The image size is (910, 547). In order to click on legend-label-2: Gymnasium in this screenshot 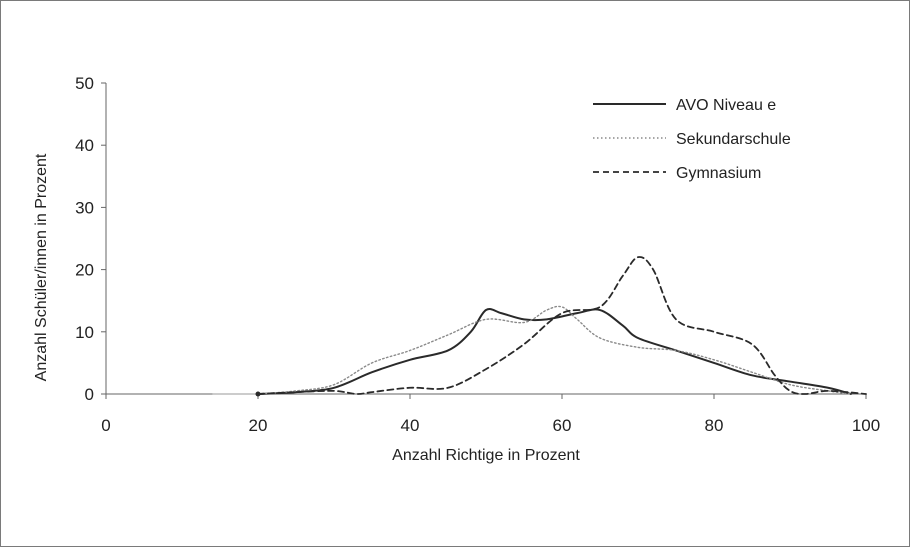, I will do `click(718, 173)`.